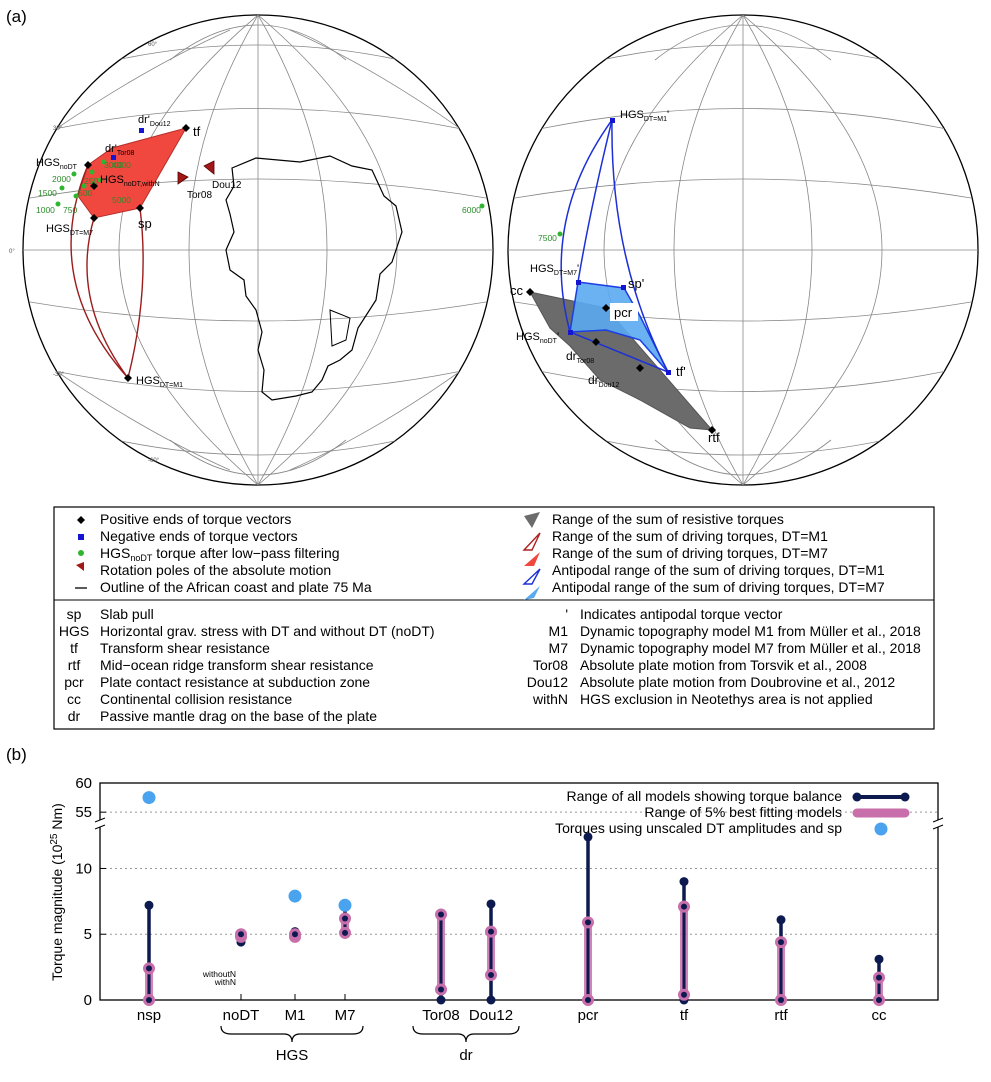  I want to click on label-pcr: pcr, so click(623, 312).